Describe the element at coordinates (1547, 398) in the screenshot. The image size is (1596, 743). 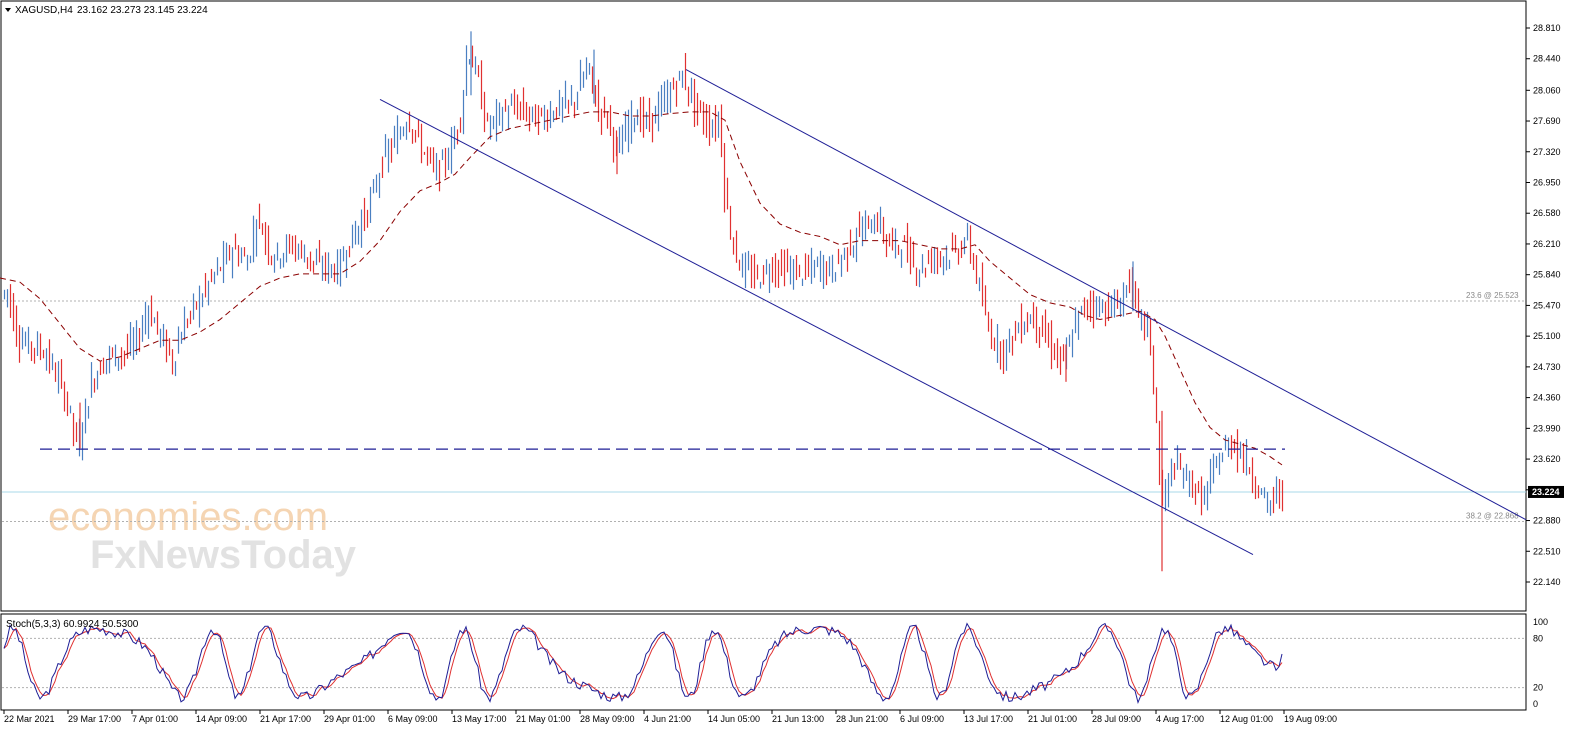
I see `y-tick-label: 24.360` at that location.